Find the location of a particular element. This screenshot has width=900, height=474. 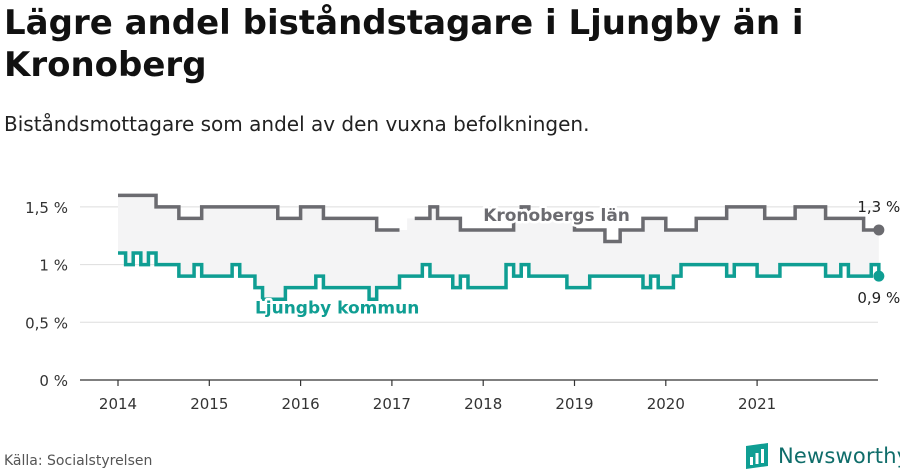

end-value-label: 1,3 % is located at coordinates (878, 207).